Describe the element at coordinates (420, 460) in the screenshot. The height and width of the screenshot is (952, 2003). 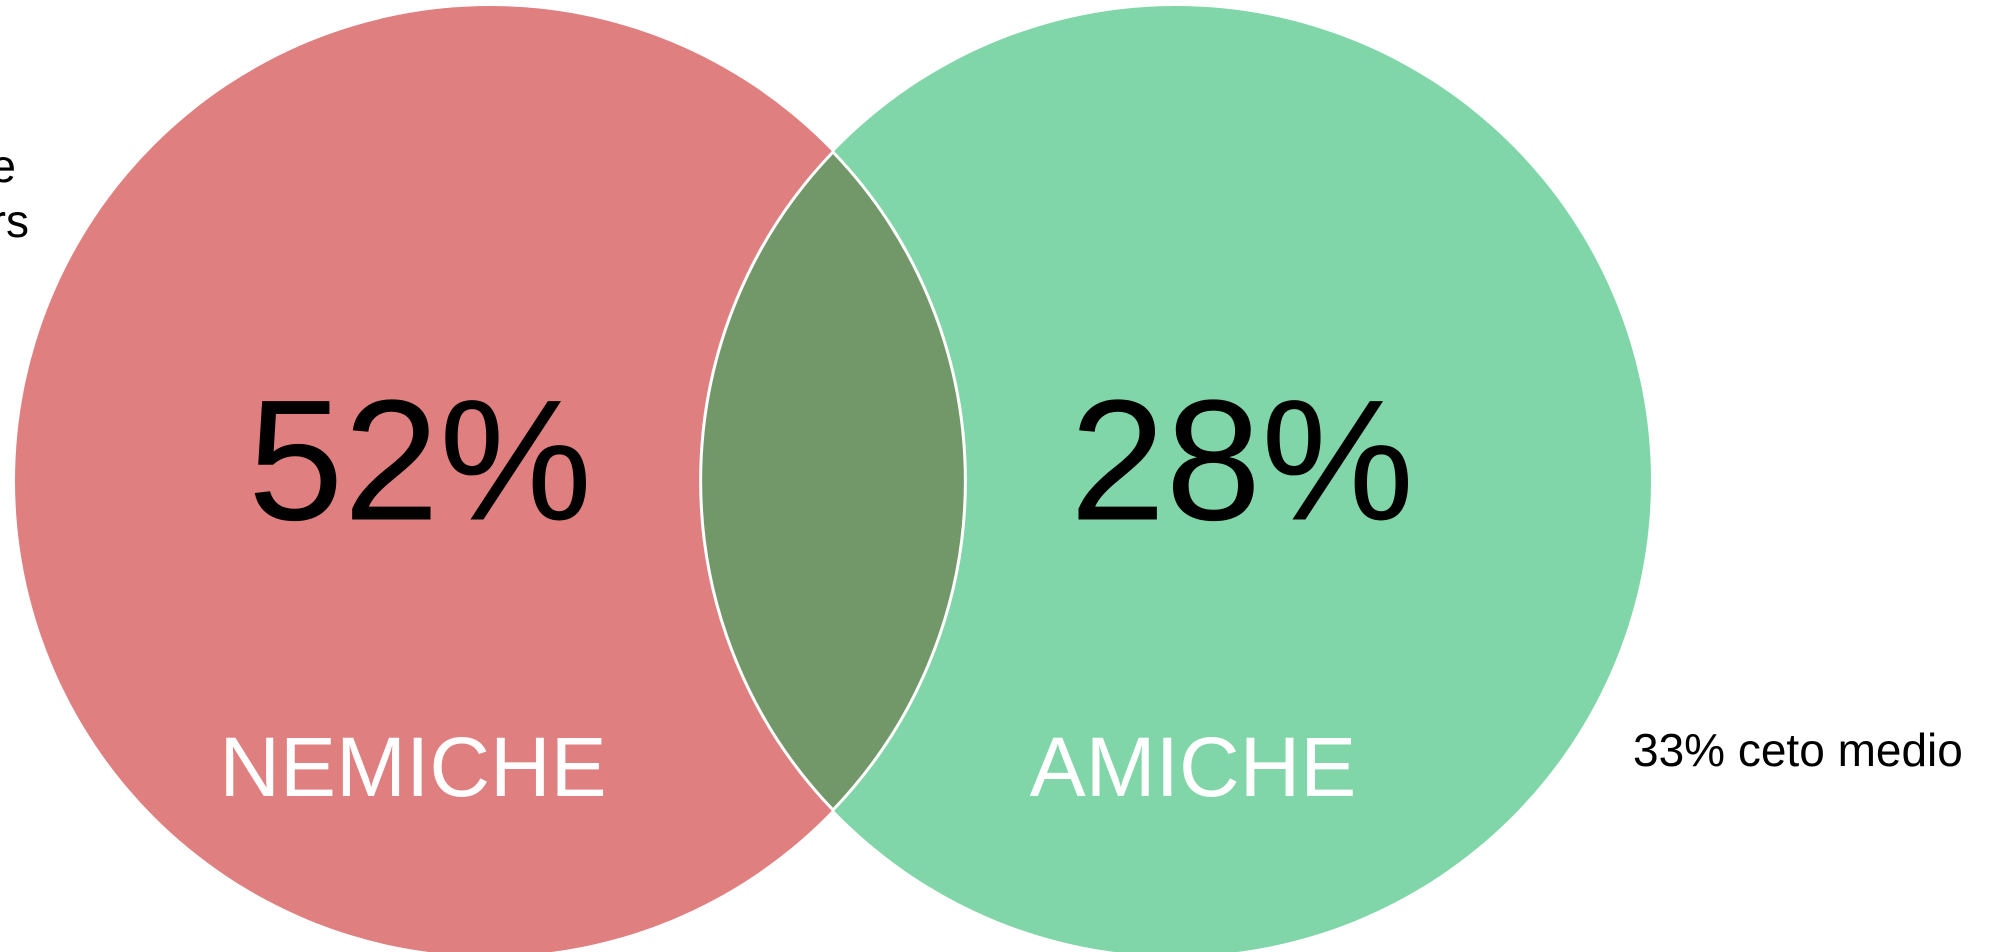
I see `set-value: 52%` at that location.